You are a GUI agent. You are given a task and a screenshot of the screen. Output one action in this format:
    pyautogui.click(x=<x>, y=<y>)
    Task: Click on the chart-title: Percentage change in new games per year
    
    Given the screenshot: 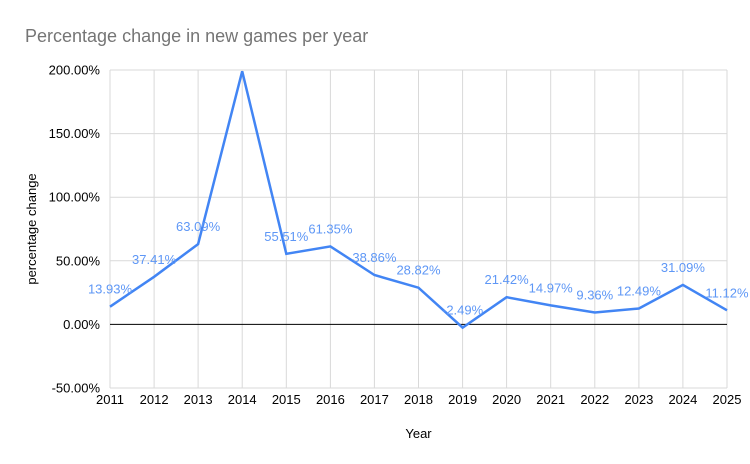 What is the action you would take?
    pyautogui.click(x=197, y=36)
    